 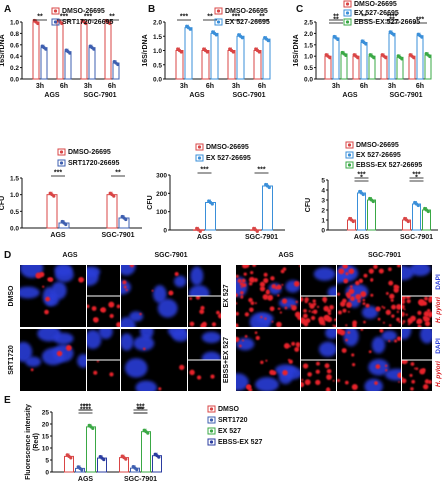 I want to click on y-tick-label: 4, so click(x=323, y=191).